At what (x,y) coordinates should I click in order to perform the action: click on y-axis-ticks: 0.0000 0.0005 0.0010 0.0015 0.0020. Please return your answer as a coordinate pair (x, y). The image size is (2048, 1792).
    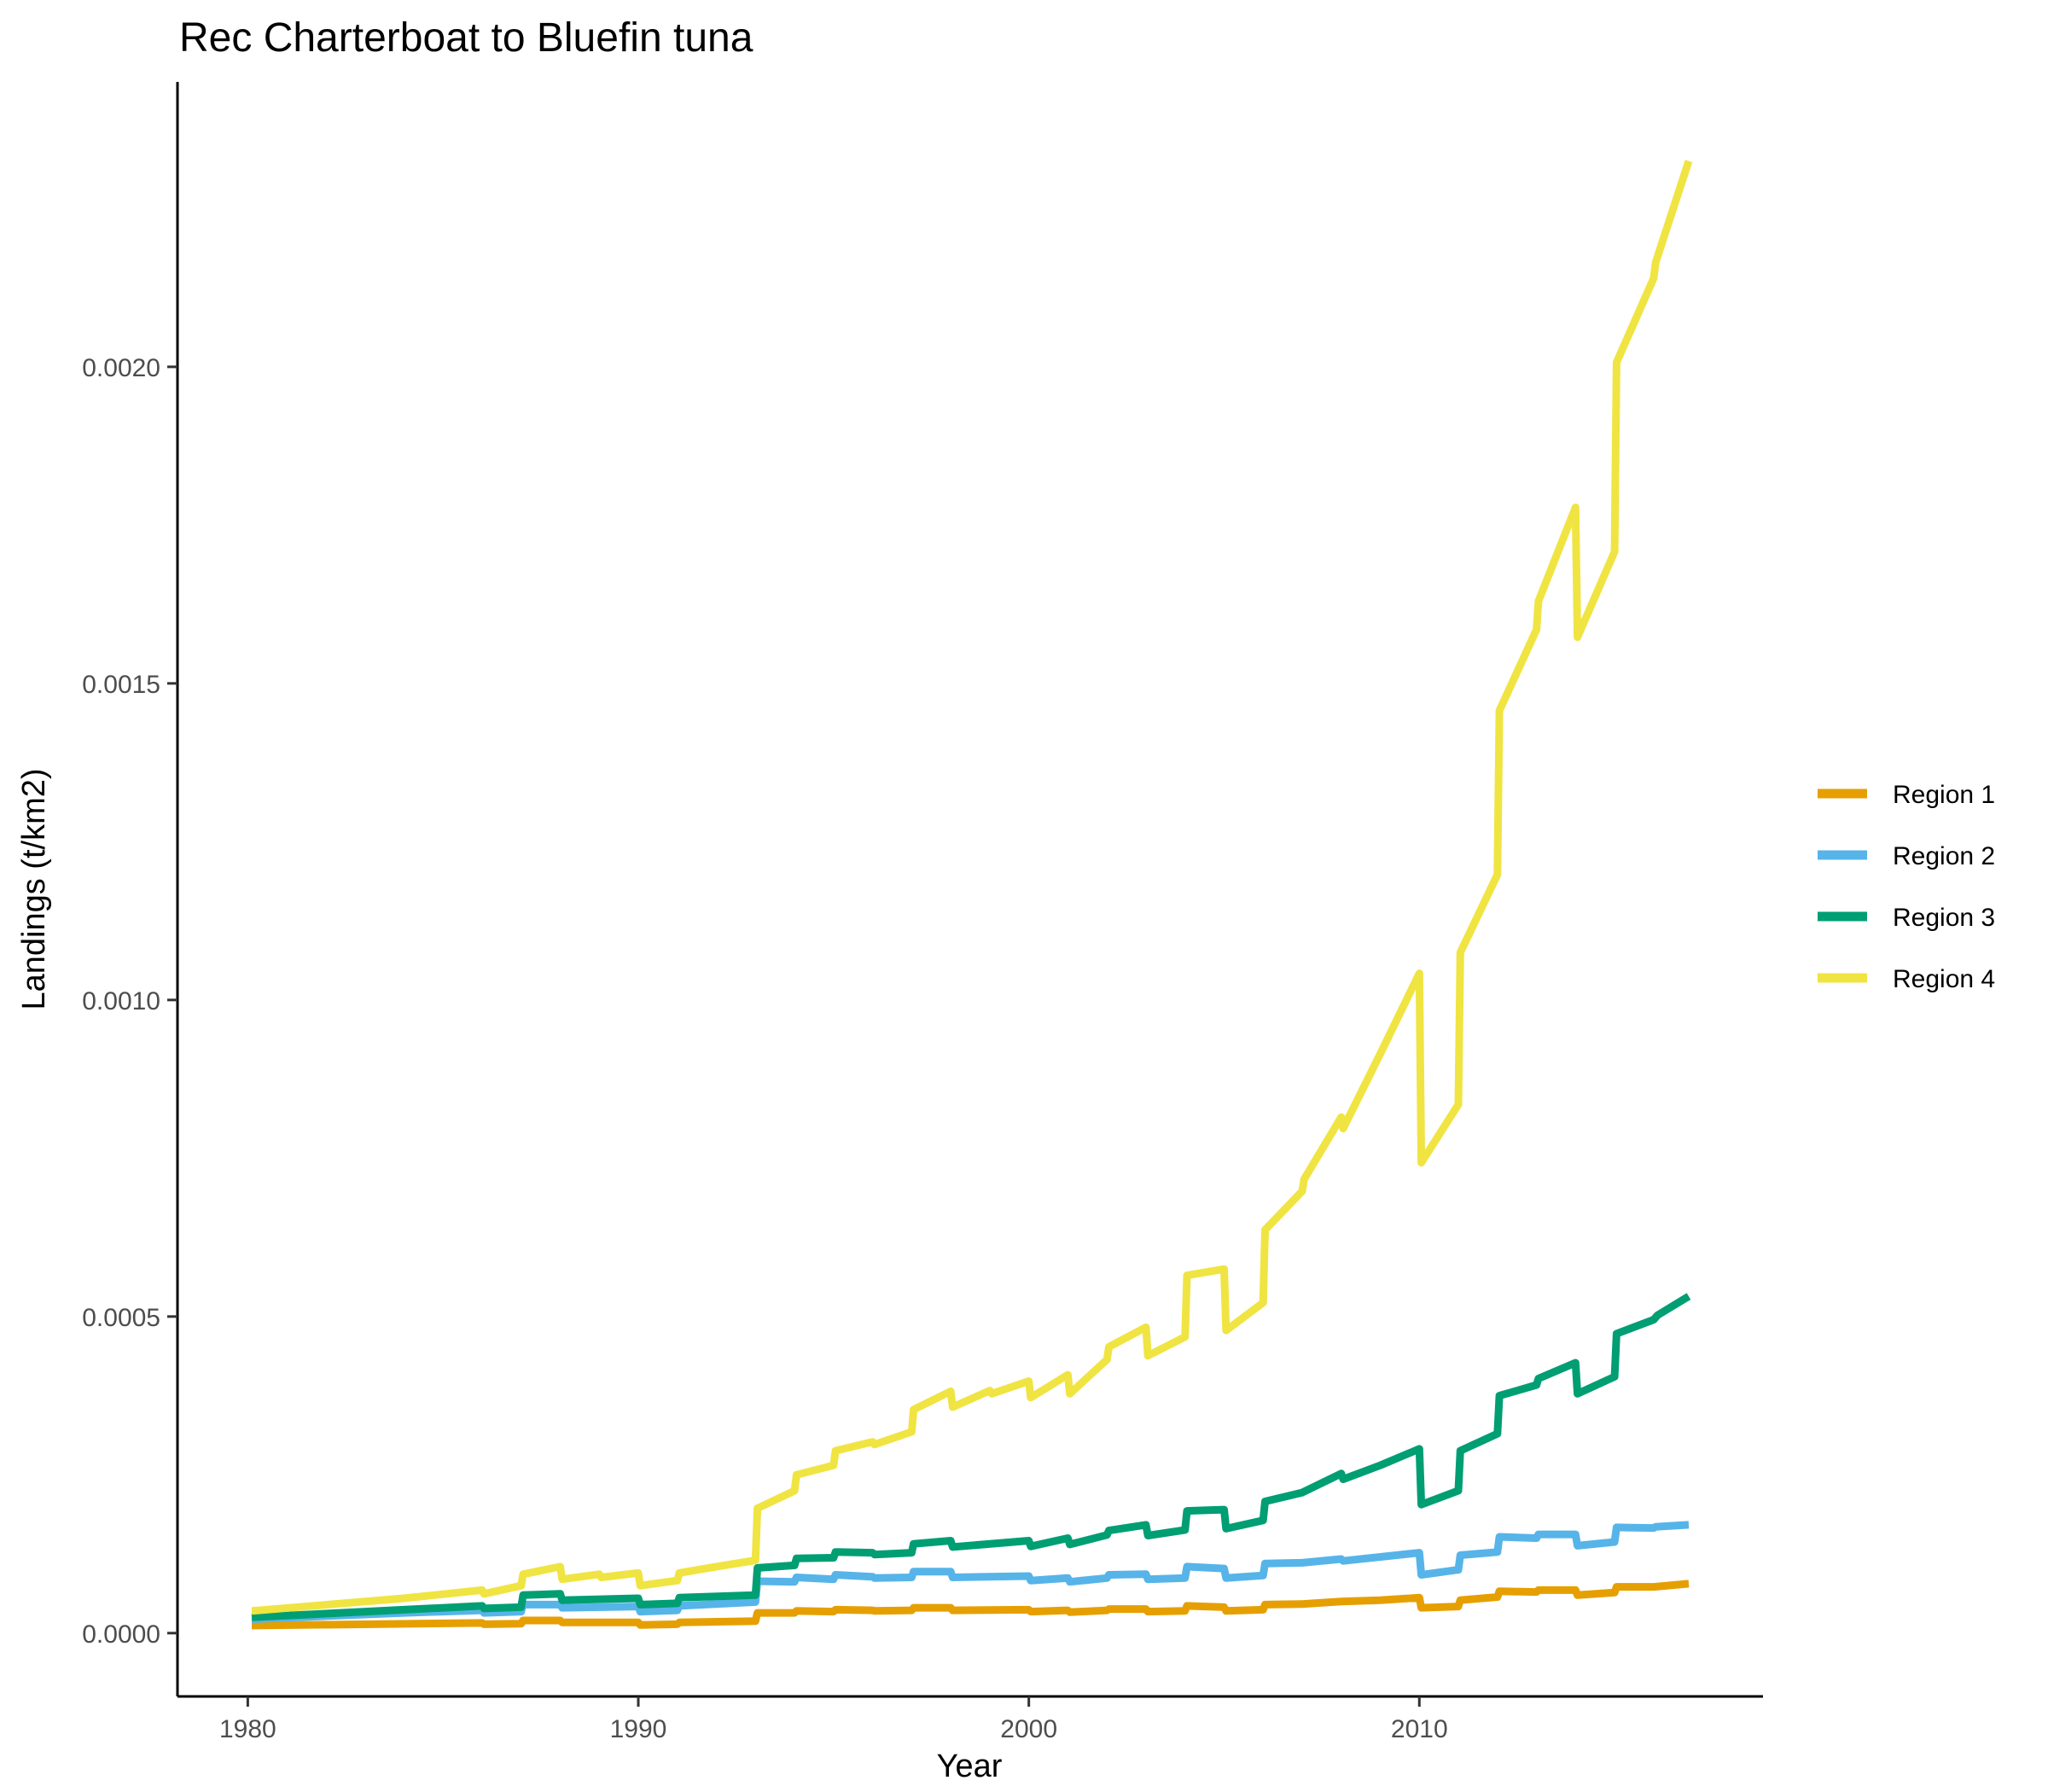
    Looking at the image, I should click on (129, 1002).